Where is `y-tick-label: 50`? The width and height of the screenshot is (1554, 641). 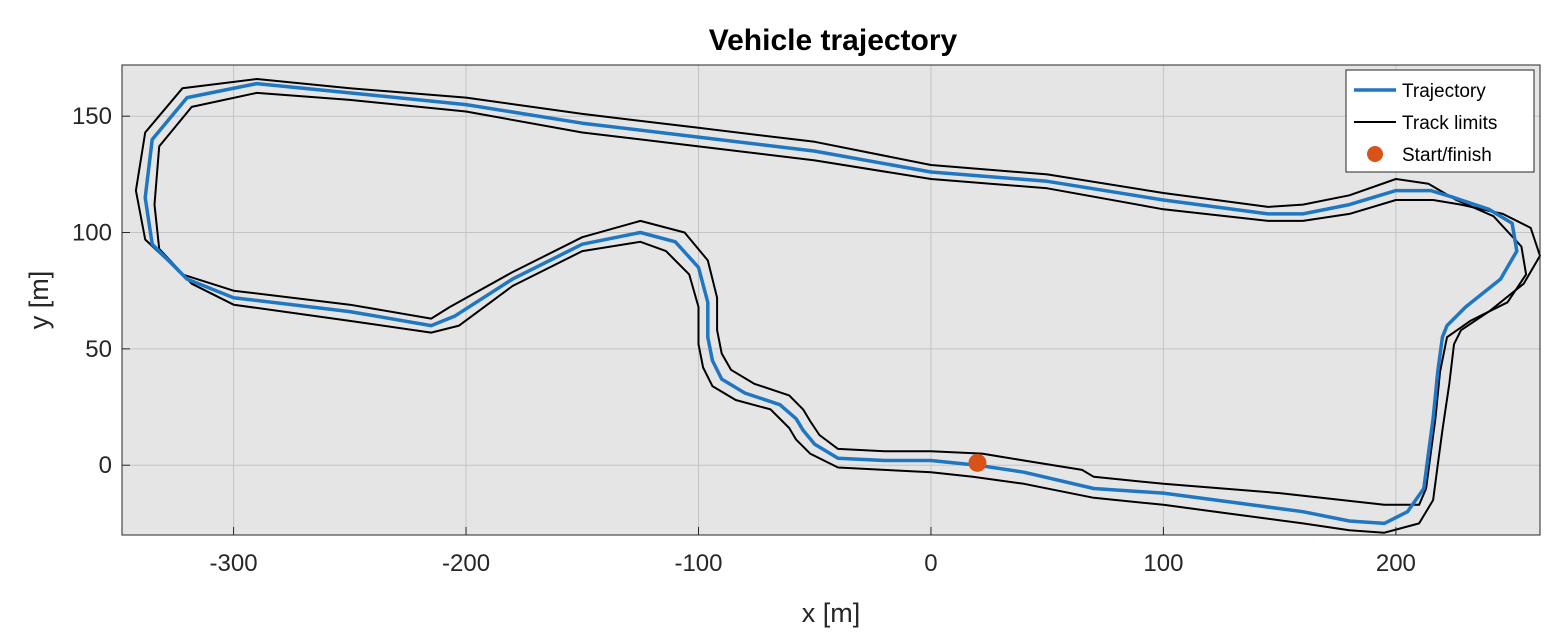 y-tick-label: 50 is located at coordinates (98, 349).